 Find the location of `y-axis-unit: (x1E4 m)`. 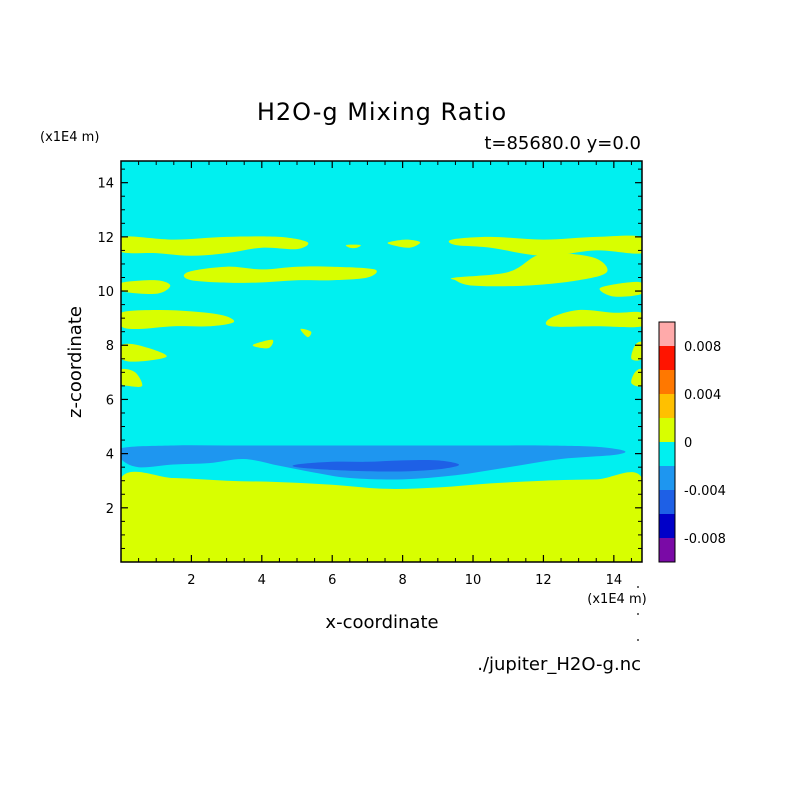

y-axis-unit: (x1E4 m) is located at coordinates (69, 137).